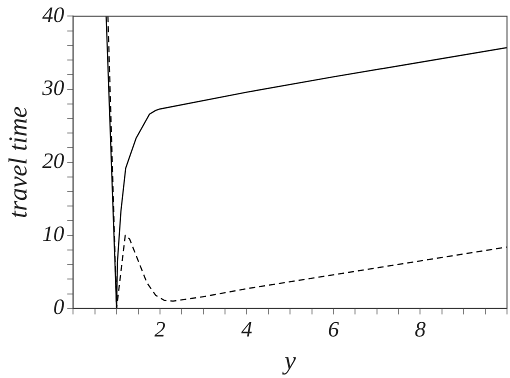 The image size is (510, 378). I want to click on y-tick-label: 20, so click(53, 161).